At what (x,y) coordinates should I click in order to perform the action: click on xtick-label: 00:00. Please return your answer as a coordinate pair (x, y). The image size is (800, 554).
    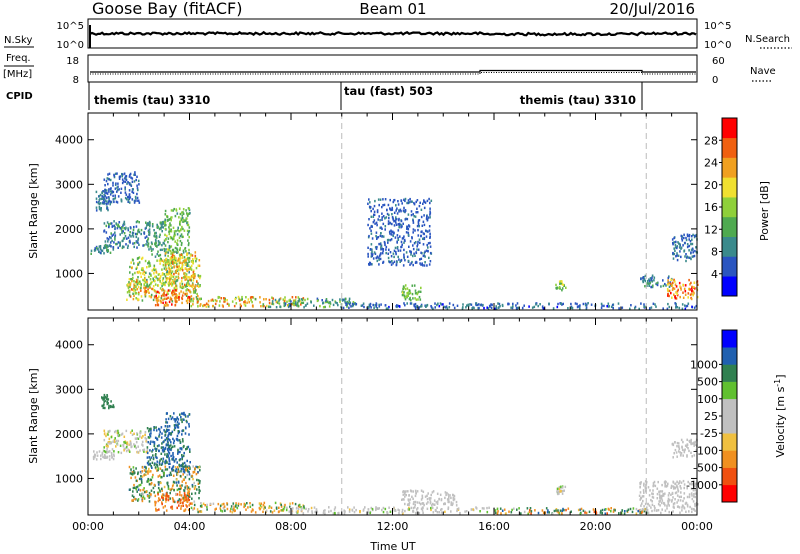
    Looking at the image, I should click on (697, 526).